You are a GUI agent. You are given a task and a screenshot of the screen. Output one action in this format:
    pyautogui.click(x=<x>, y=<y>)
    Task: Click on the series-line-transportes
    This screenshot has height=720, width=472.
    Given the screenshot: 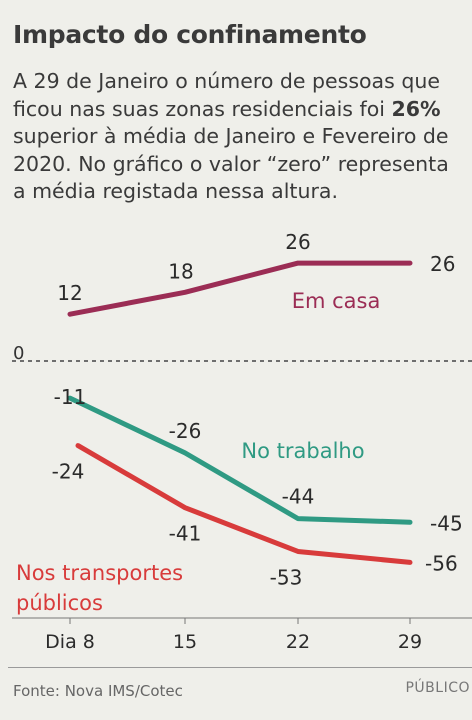 What is the action you would take?
    pyautogui.click(x=244, y=504)
    